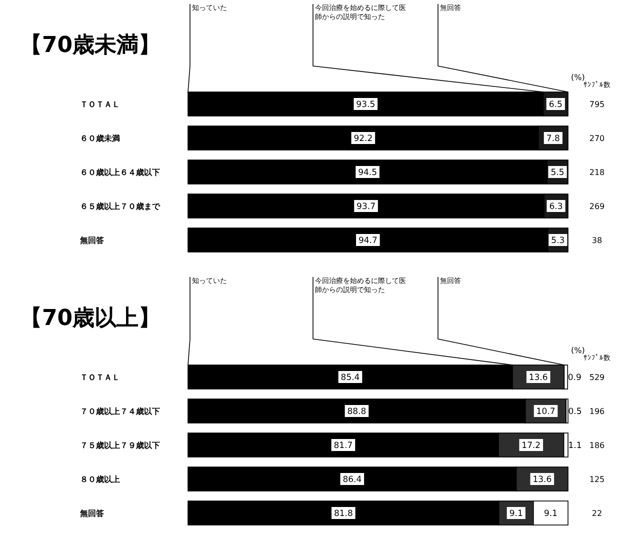 The width and height of the screenshot is (619, 546). Describe the element at coordinates (343, 446) in the screenshot. I see `data-label: 81.7` at that location.